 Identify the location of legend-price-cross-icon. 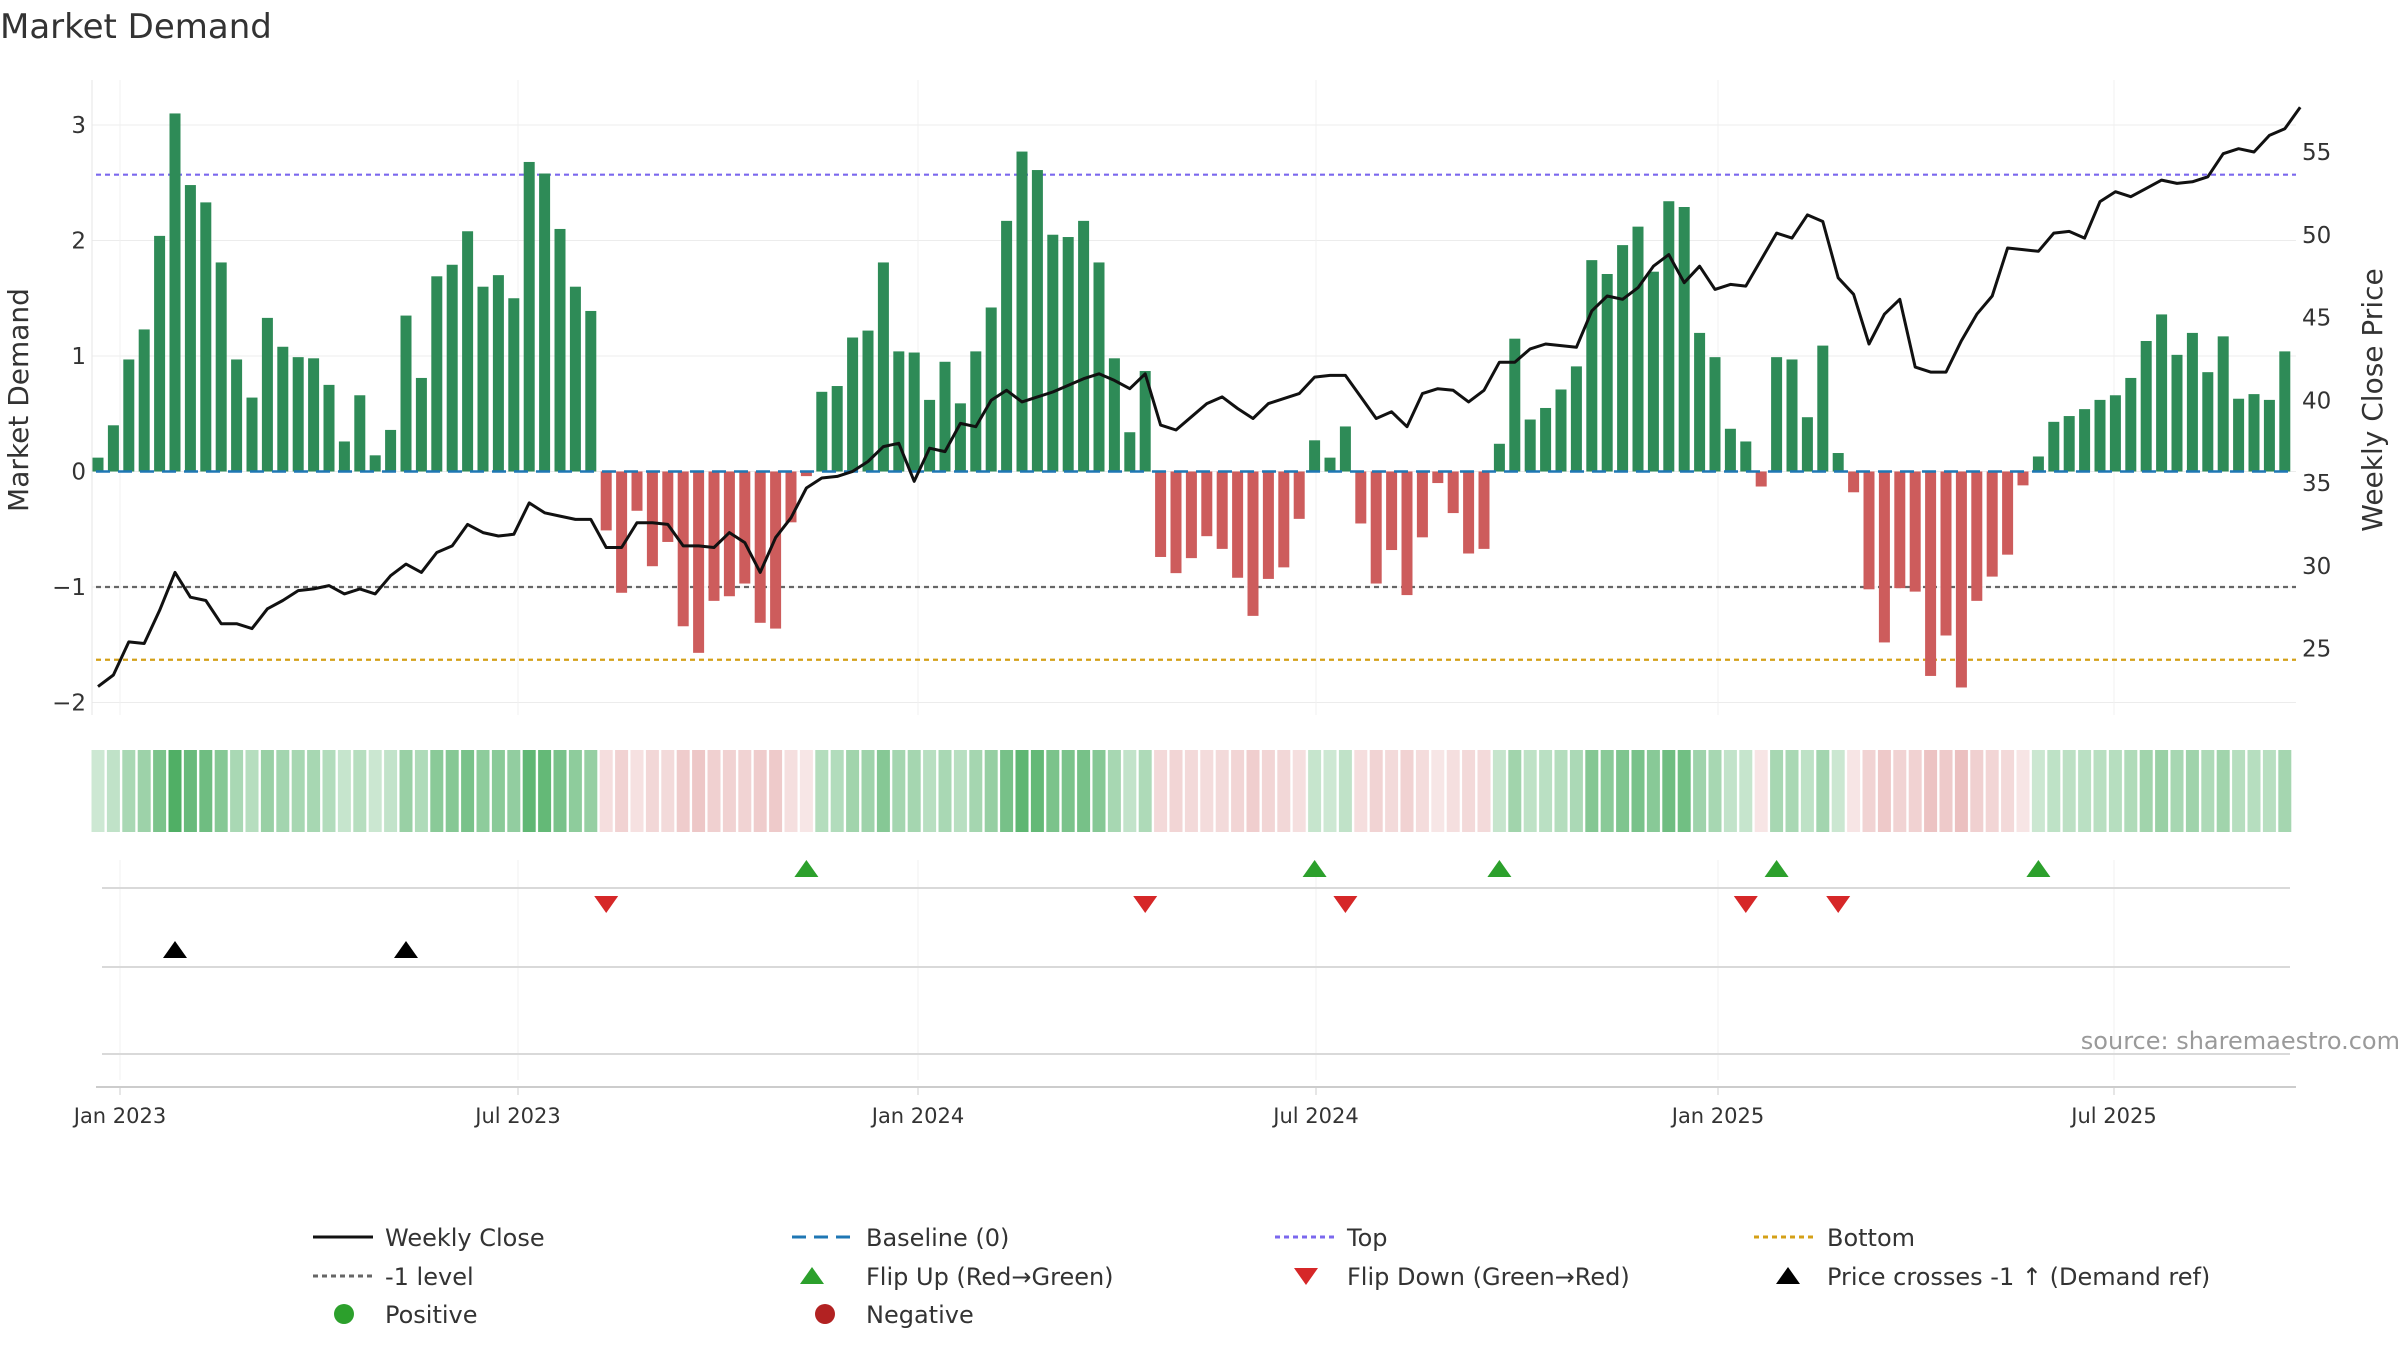
(1788, 1275).